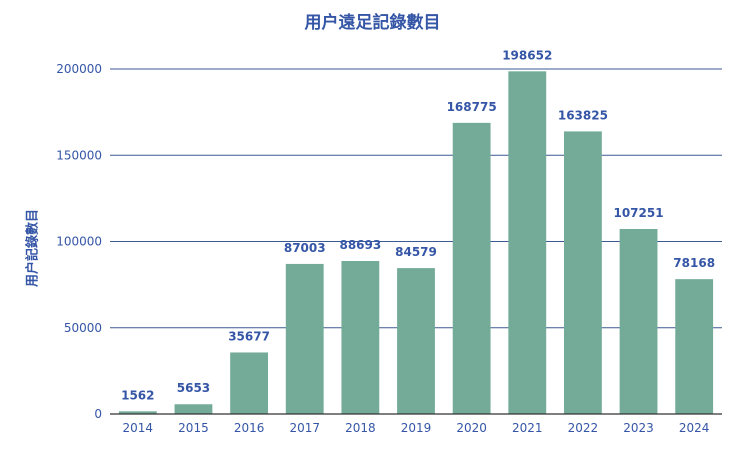 The width and height of the screenshot is (745, 458). What do you see at coordinates (79, 155) in the screenshot?
I see `y-tick-label: 150000` at bounding box center [79, 155].